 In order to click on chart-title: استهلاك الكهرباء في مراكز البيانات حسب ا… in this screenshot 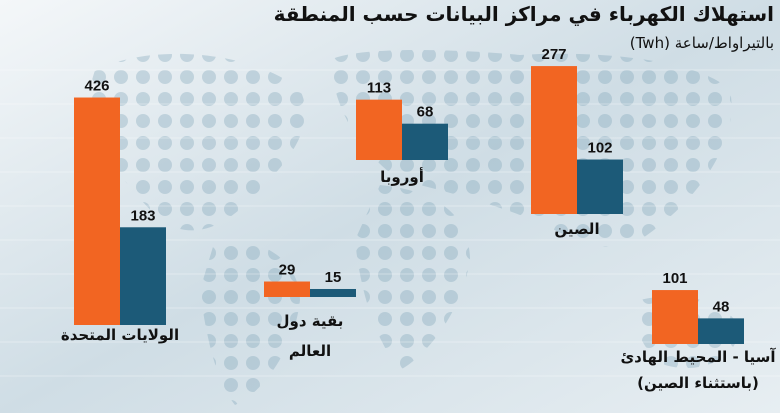, I will do `click(523, 14)`.